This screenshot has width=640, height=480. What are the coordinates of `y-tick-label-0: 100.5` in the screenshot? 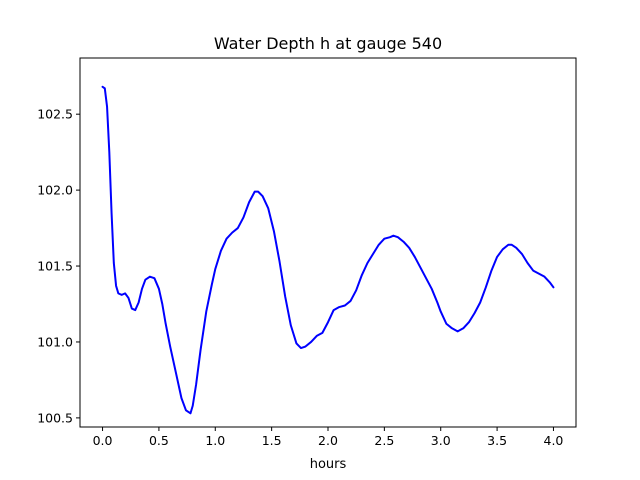 It's located at (55, 417).